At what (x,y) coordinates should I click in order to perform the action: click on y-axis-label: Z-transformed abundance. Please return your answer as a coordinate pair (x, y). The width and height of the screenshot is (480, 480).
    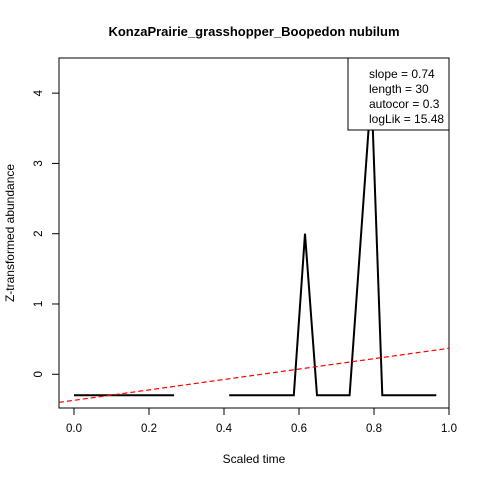
    Looking at the image, I should click on (10, 233).